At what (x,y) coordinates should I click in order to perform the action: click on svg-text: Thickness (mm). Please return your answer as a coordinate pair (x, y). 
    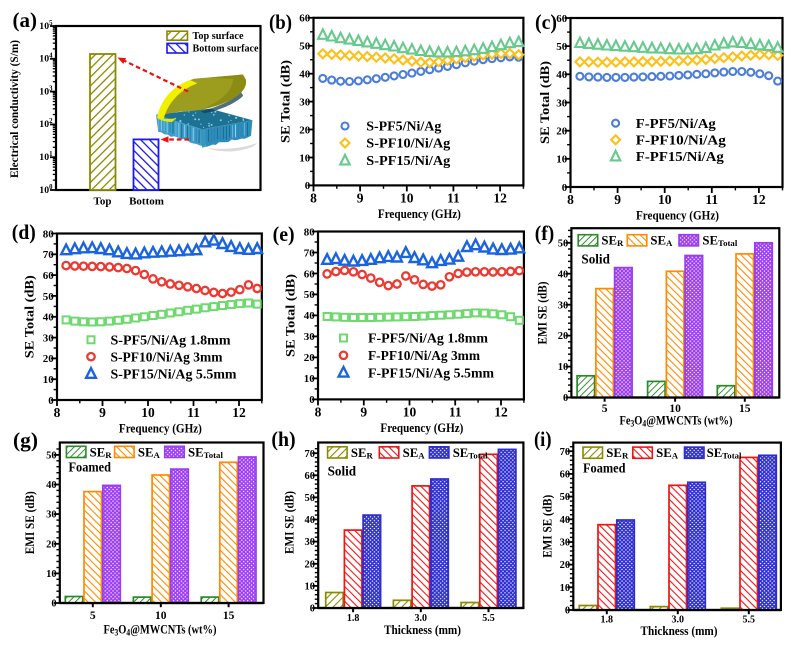
    Looking at the image, I should click on (679, 630).